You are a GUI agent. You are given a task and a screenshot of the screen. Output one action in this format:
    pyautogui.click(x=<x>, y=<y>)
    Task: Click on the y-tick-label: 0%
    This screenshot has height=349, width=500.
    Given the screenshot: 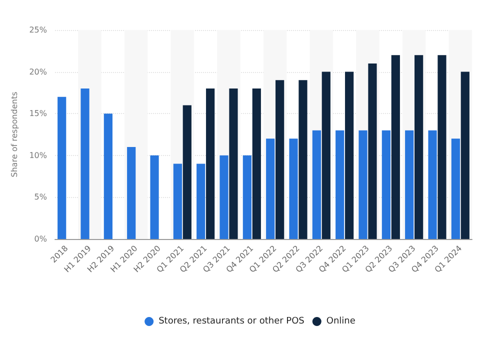 What is the action you would take?
    pyautogui.click(x=41, y=239)
    